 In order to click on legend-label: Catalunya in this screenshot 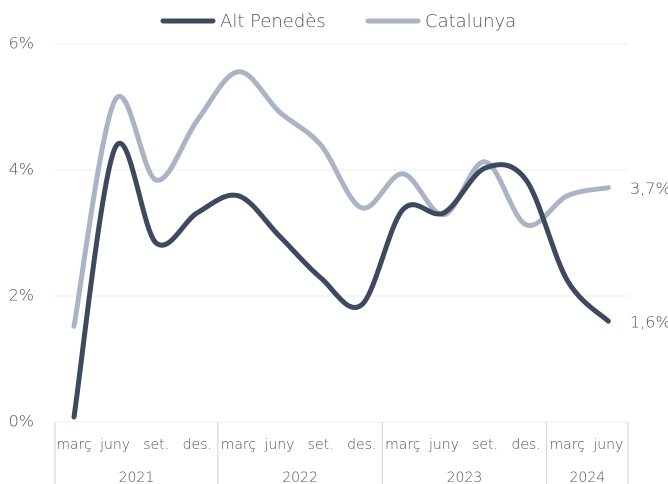, I will do `click(470, 21)`.